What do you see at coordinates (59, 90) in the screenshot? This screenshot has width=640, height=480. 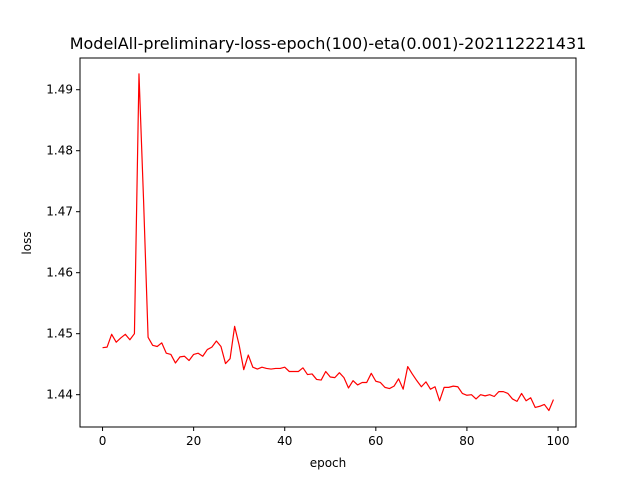 I see `y-tick-label: 1.49` at bounding box center [59, 90].